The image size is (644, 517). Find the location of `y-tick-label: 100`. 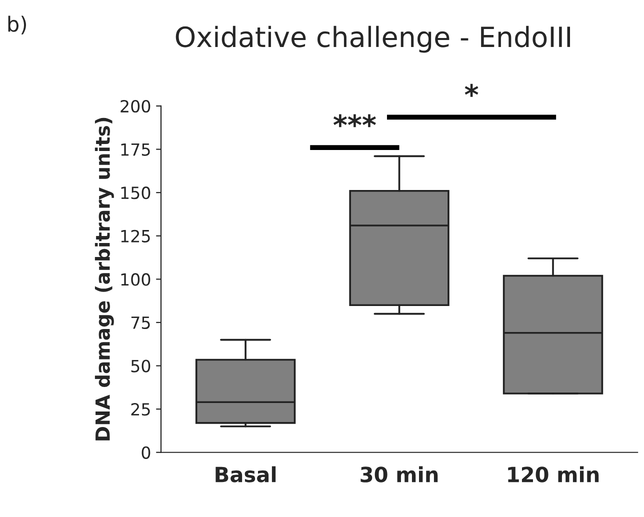

y-tick-label: 100 is located at coordinates (135, 279).